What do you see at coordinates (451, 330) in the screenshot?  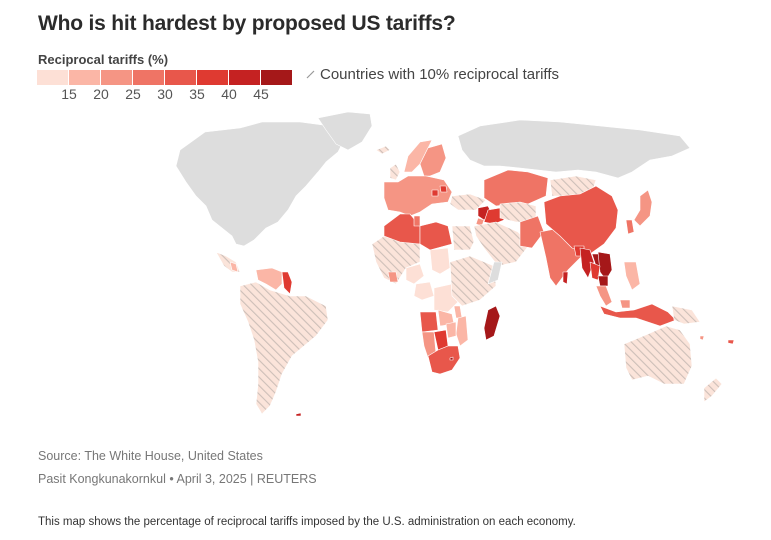 I see `country-zimbabwe: Zimbabwe: 18%` at bounding box center [451, 330].